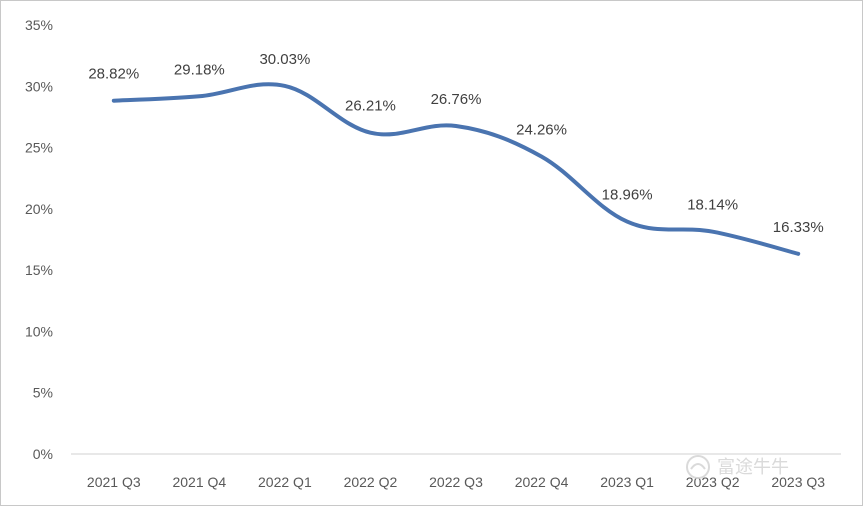 The width and height of the screenshot is (863, 510). Describe the element at coordinates (371, 482) in the screenshot. I see `x-tick-label: 2022 Q2` at that location.